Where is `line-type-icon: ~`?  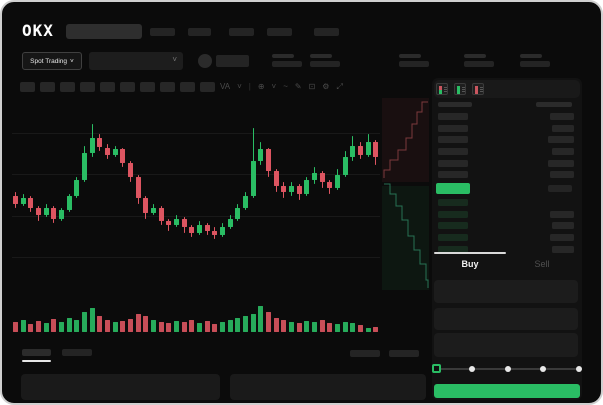
line-type-icon: ~ is located at coordinates (285, 86).